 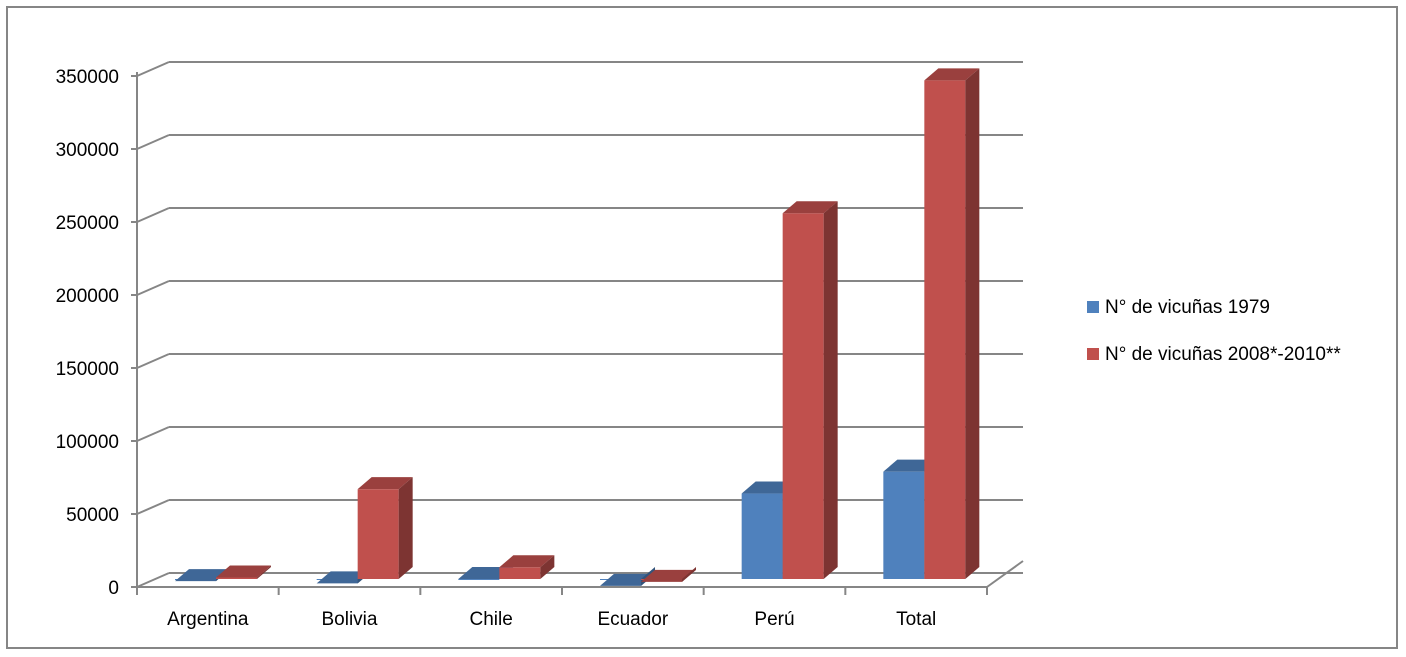 What do you see at coordinates (87, 369) in the screenshot?
I see `y-tick-label: 150000` at bounding box center [87, 369].